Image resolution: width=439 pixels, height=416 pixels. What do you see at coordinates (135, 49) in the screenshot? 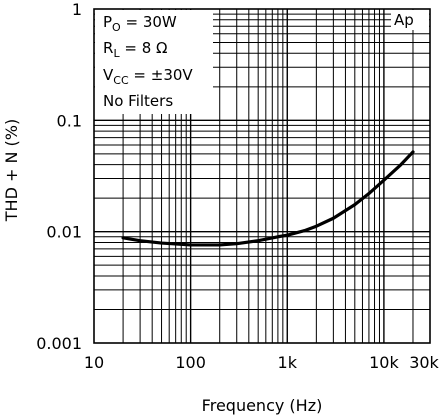
I see `rl-label: RL = 8 Ω` at bounding box center [135, 49].